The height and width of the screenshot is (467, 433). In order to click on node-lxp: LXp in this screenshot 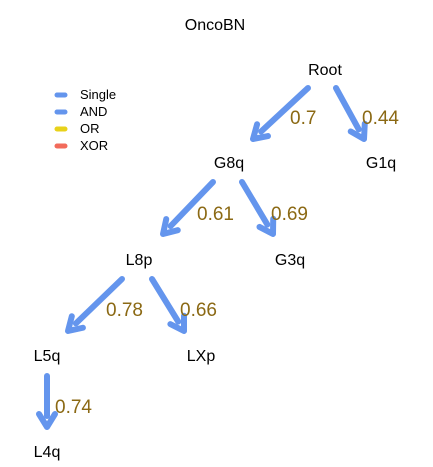, I will do `click(201, 356)`.